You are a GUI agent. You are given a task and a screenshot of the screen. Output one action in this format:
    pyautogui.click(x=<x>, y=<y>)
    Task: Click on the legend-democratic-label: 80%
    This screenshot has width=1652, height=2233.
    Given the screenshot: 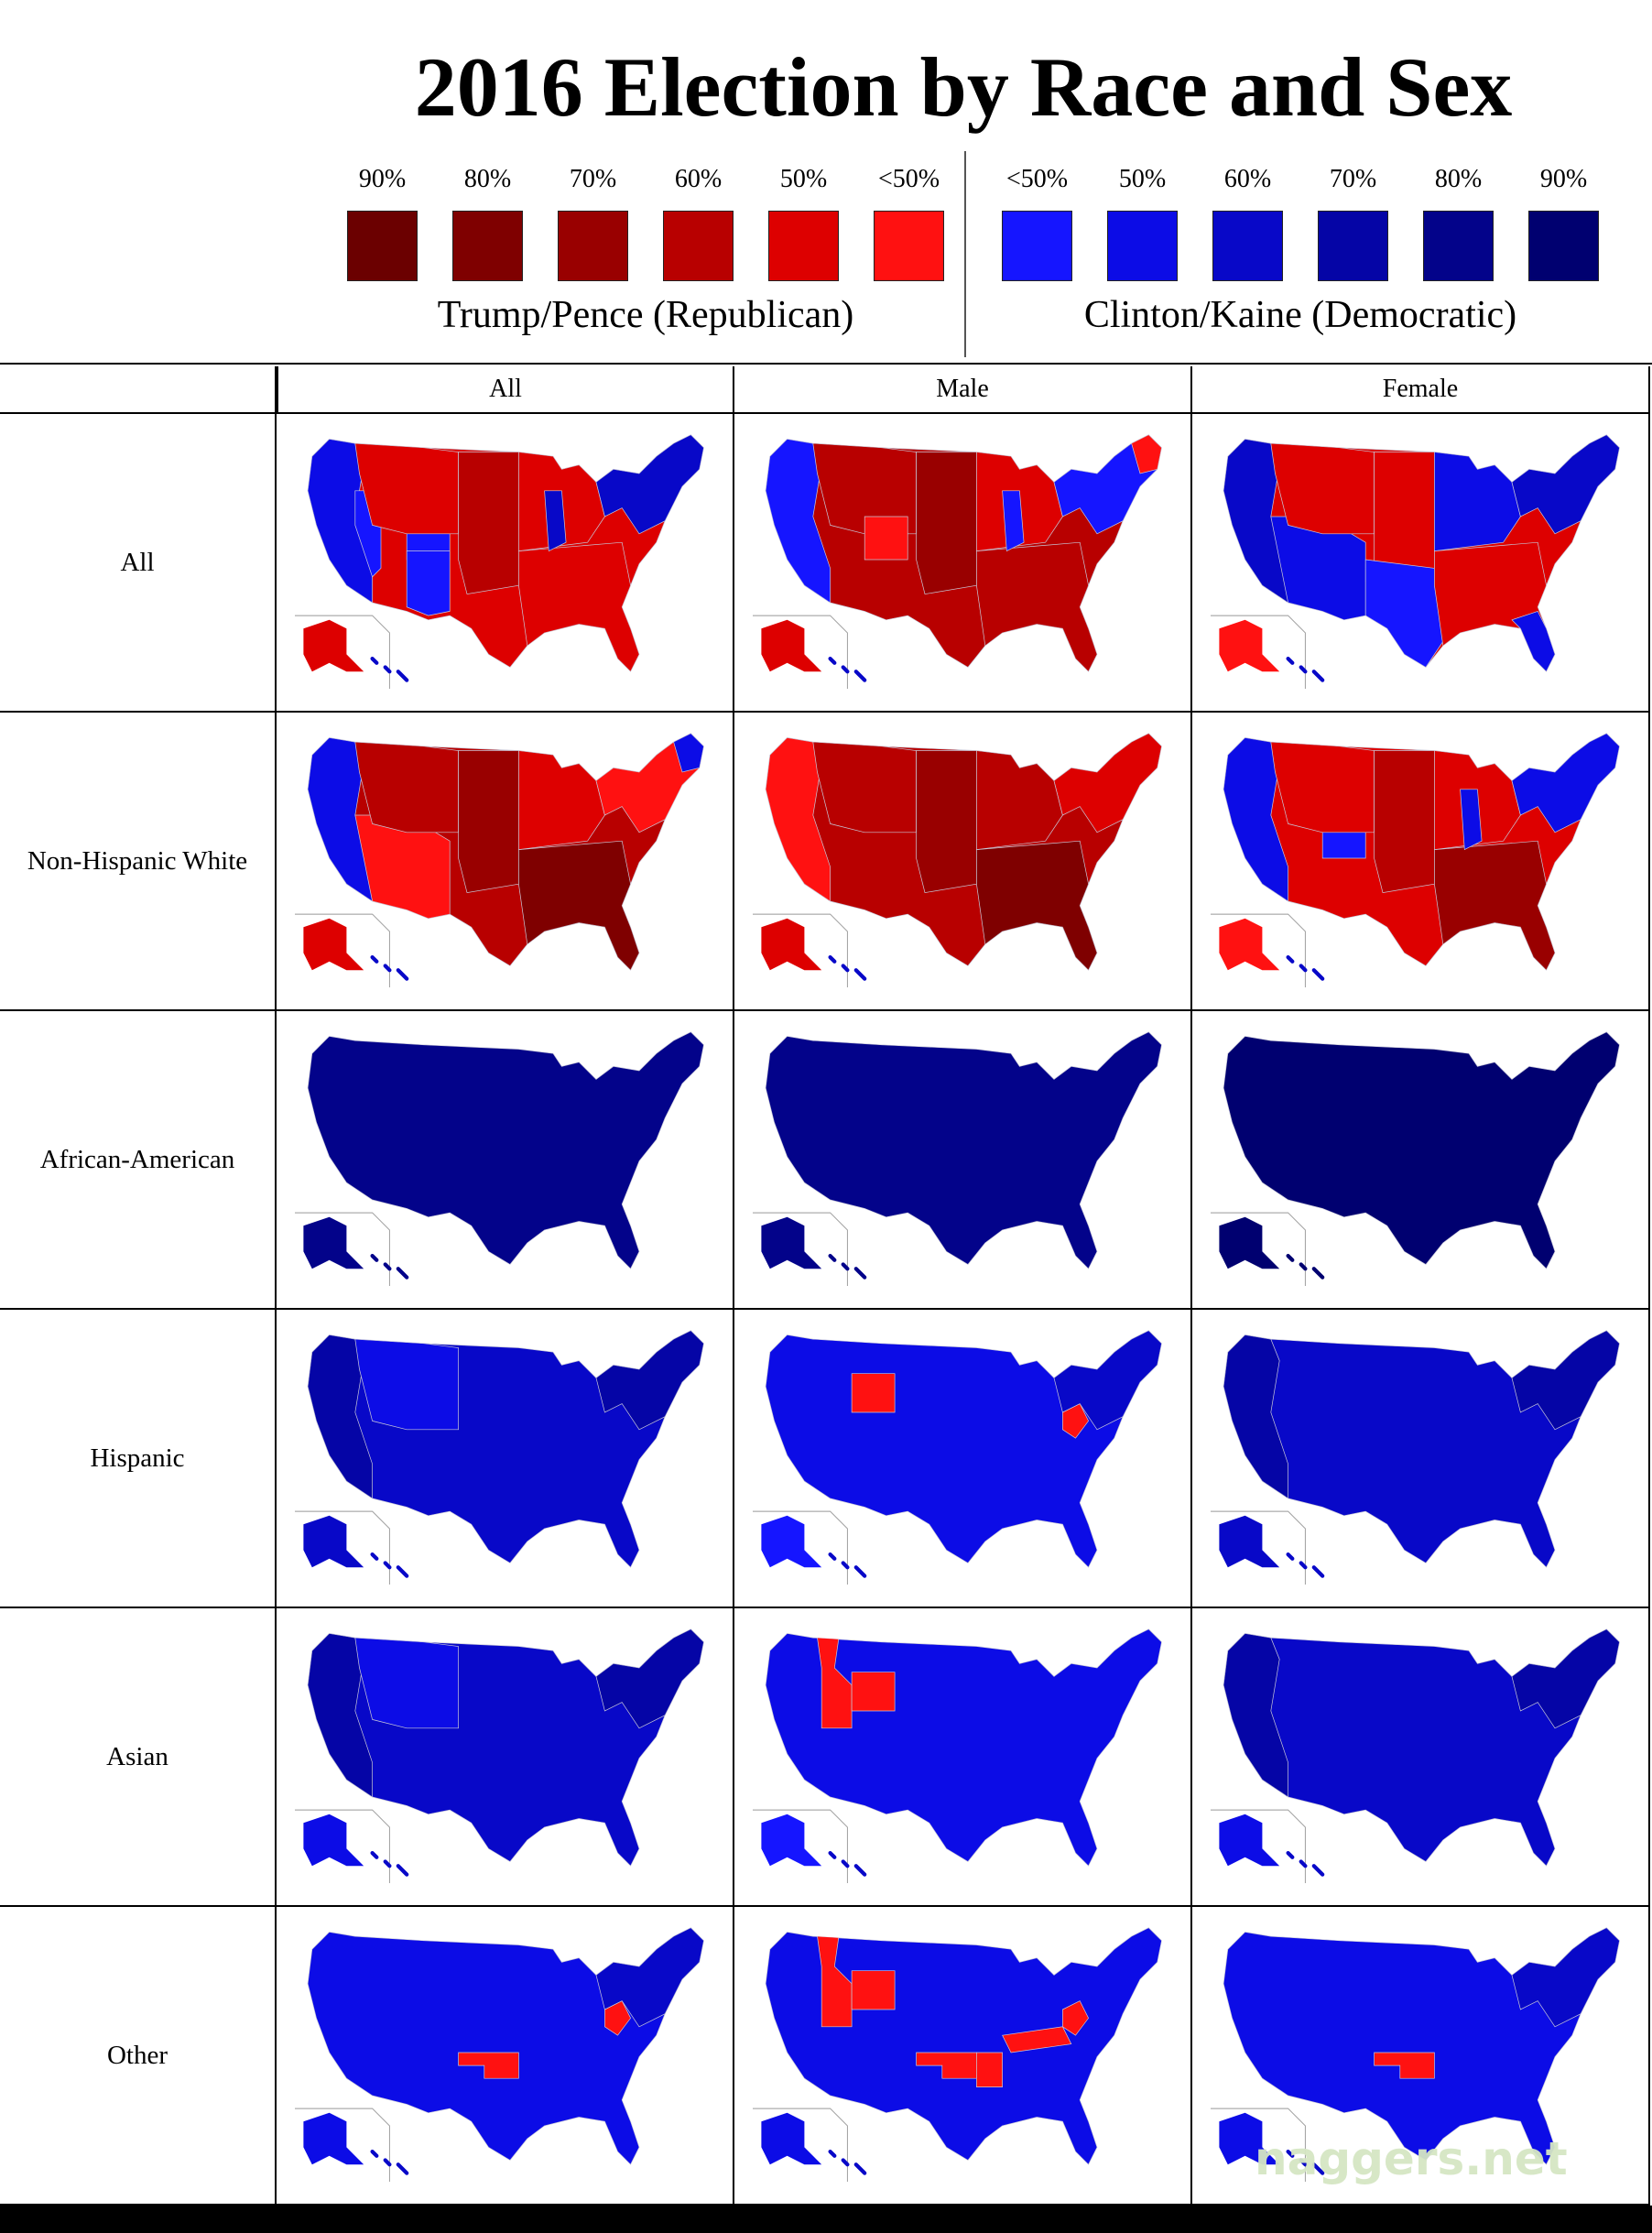 What is the action you would take?
    pyautogui.click(x=1458, y=179)
    